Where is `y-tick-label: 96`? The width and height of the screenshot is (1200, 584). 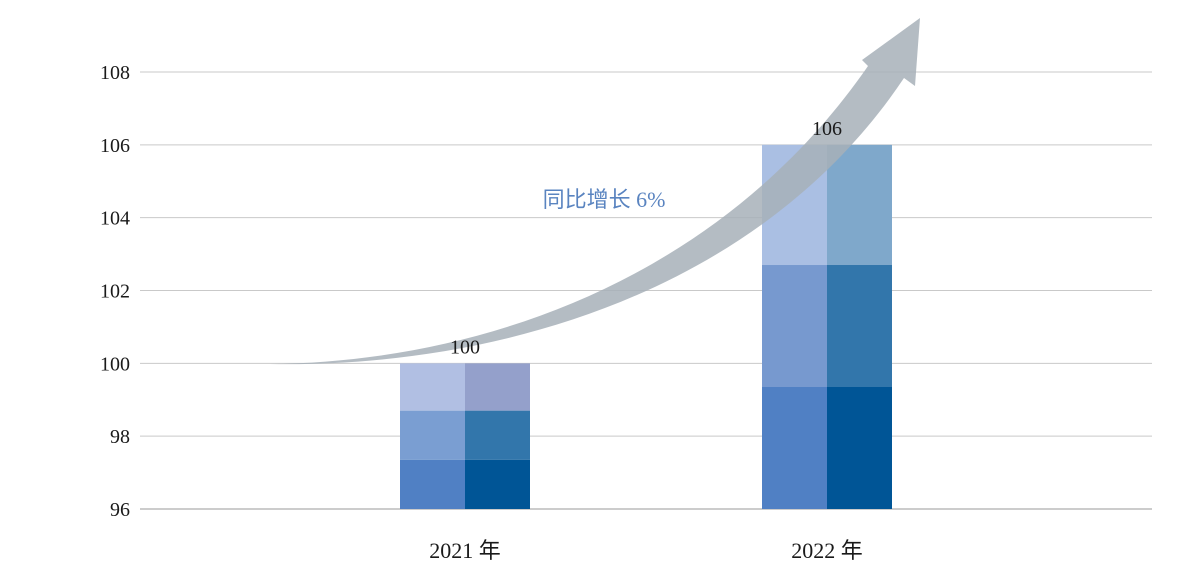 y-tick-label: 96 is located at coordinates (120, 510).